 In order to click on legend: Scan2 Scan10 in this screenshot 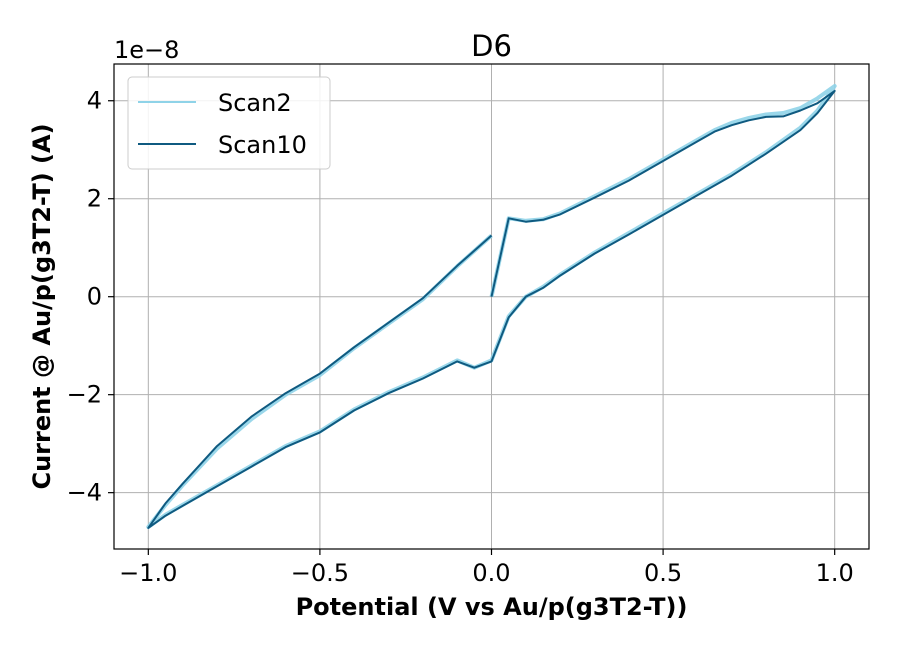, I will do `click(229, 123)`.